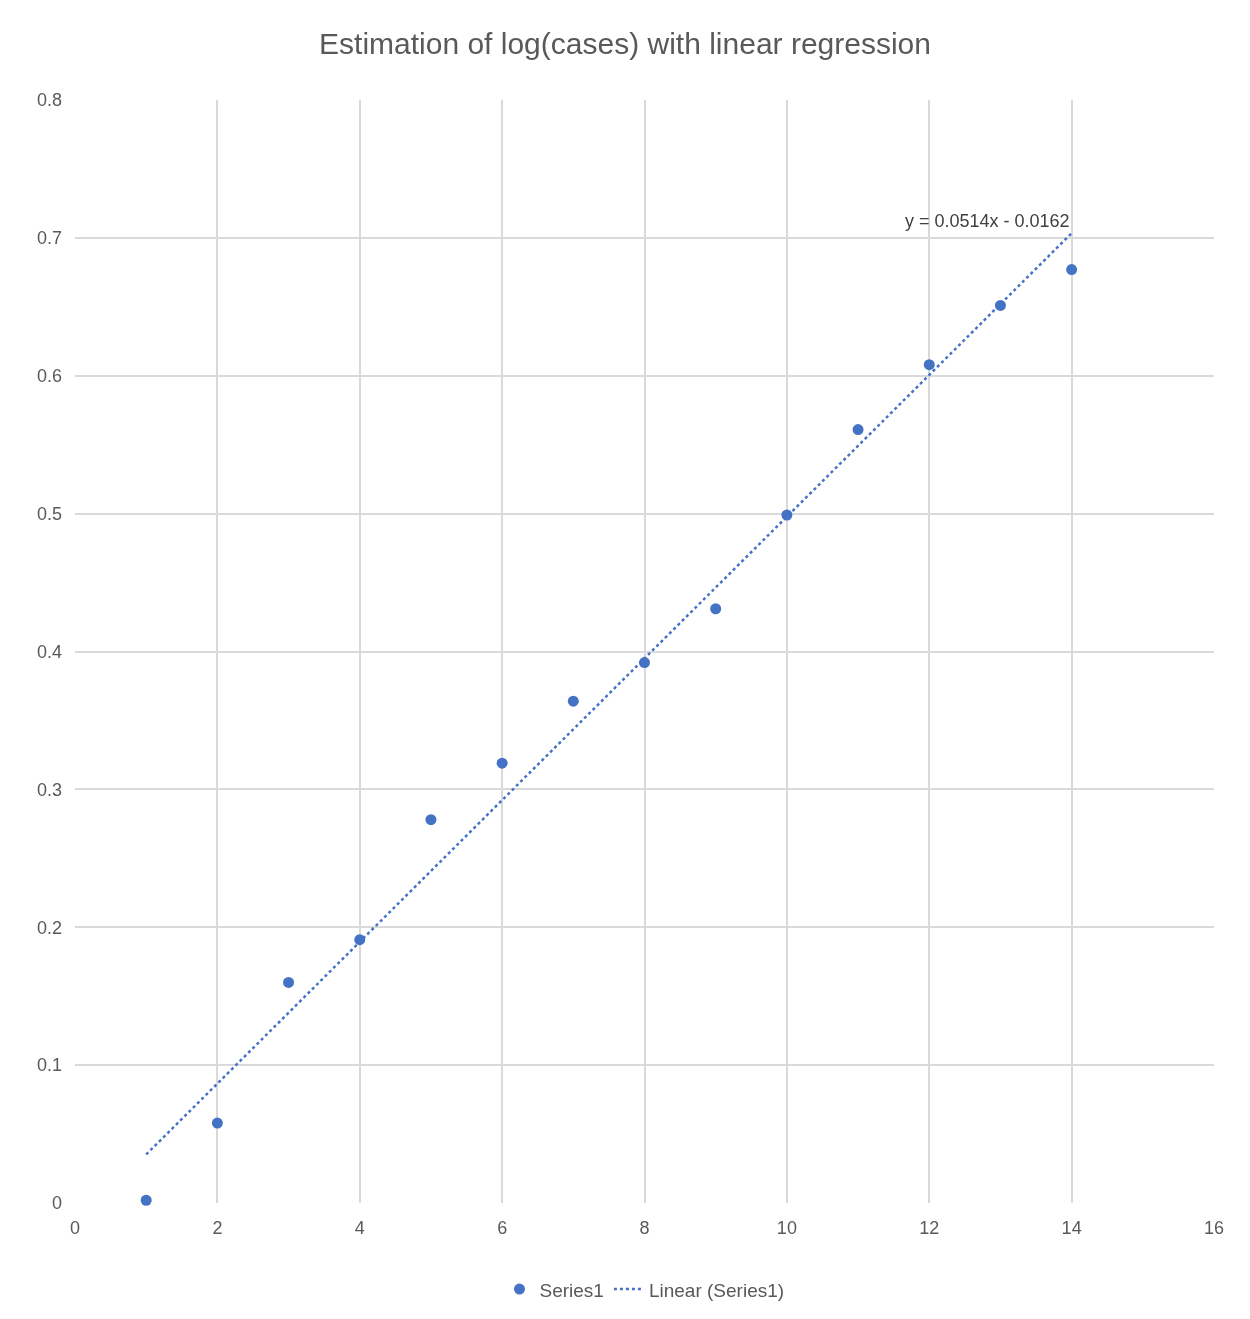 The width and height of the screenshot is (1250, 1319). Describe the element at coordinates (49, 1065) in the screenshot. I see `y-tick-label: 0.1` at that location.